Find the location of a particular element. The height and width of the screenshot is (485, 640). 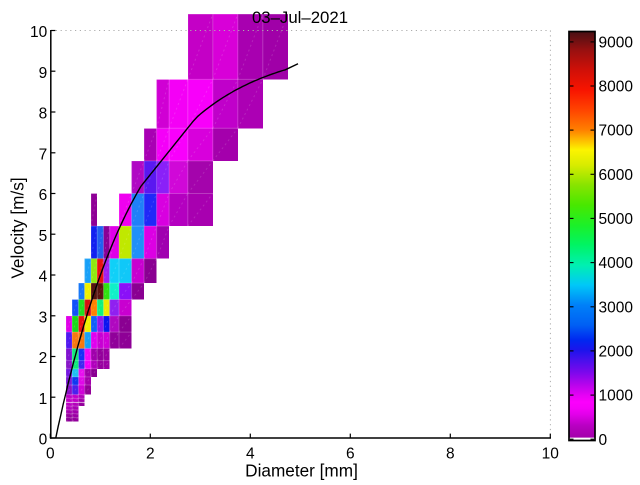

svg-text: 8000 is located at coordinates (616, 87).